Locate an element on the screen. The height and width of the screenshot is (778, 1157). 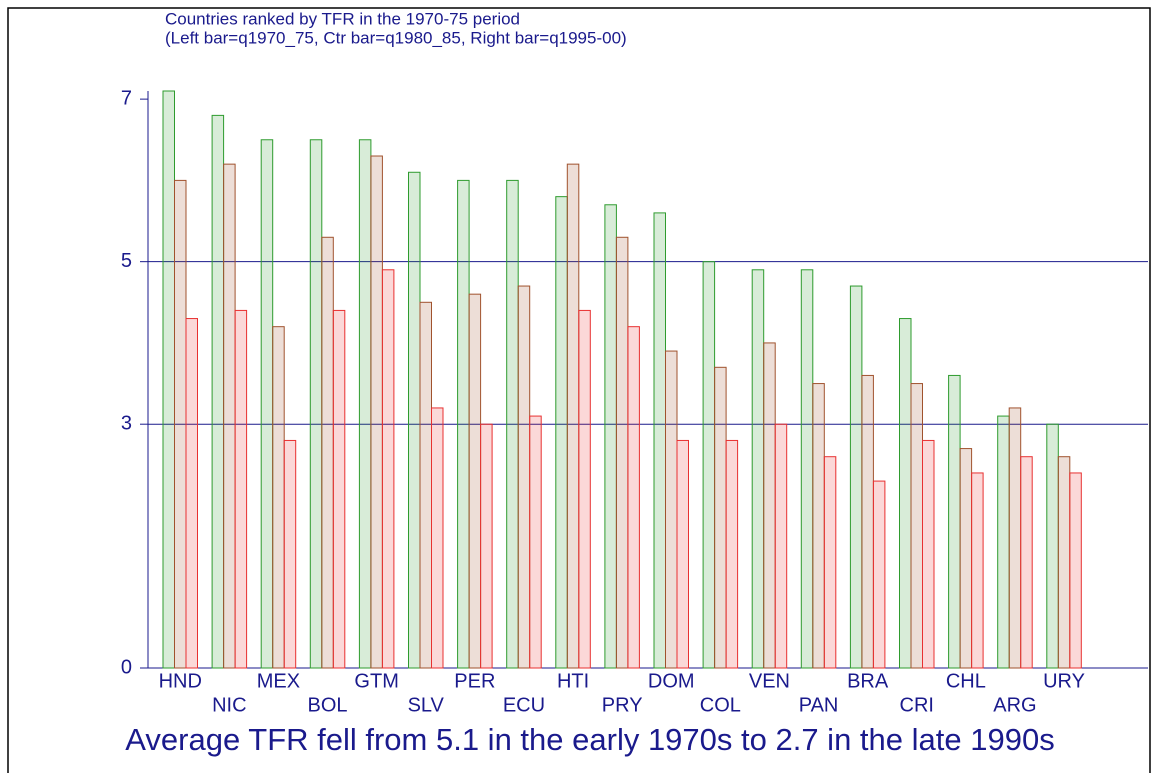
y-tick-label: 0 is located at coordinates (126, 667).